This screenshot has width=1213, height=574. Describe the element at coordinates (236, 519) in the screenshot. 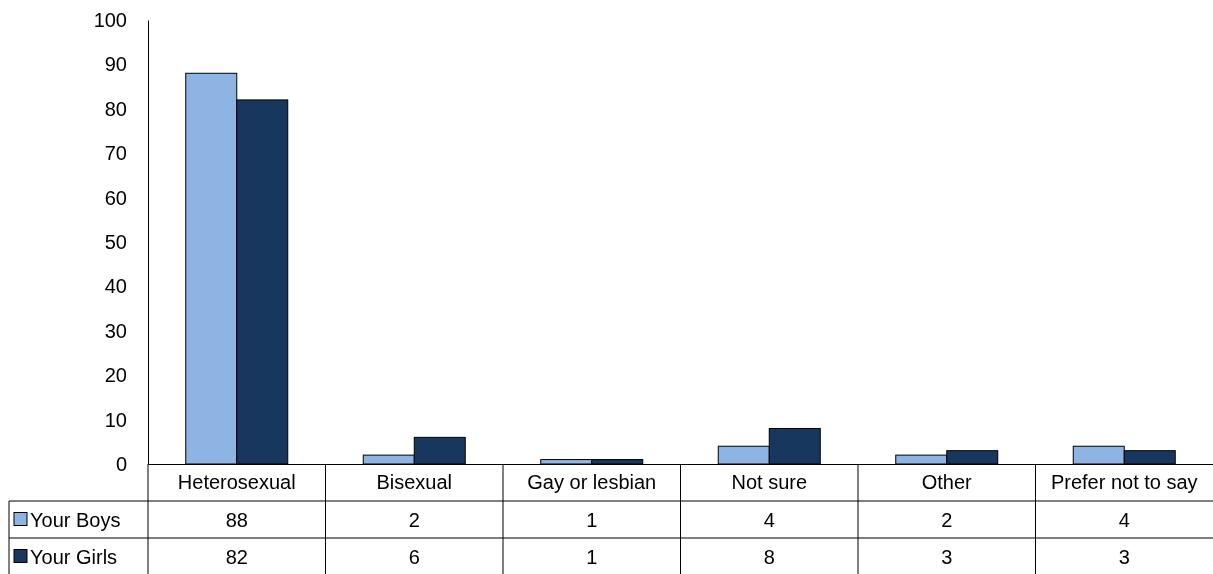

I see `data-label: 88` at that location.